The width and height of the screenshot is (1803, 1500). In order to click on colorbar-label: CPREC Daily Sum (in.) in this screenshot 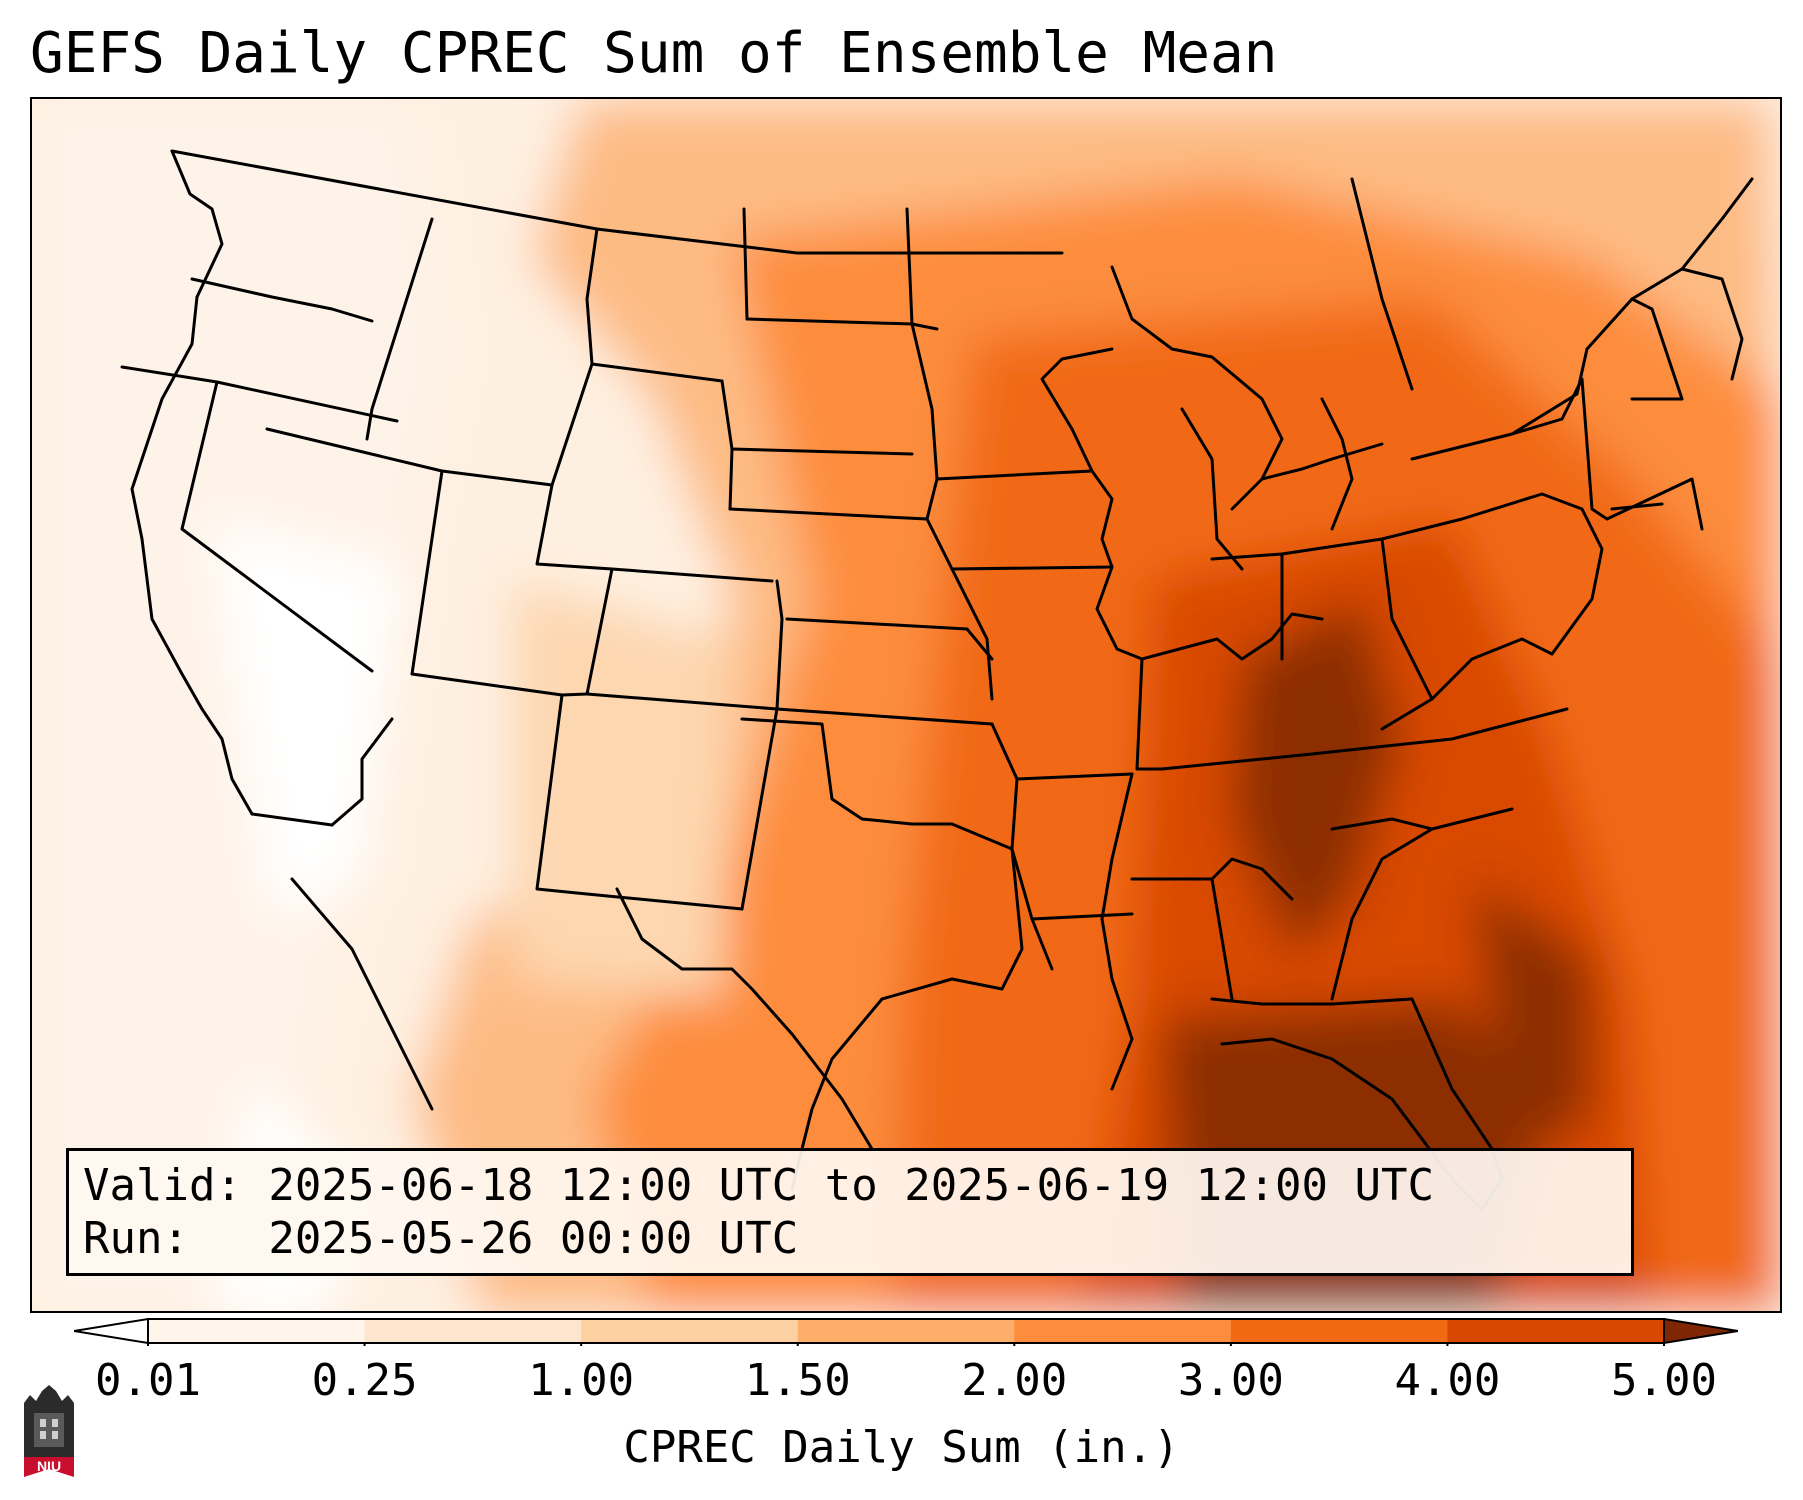, I will do `click(901, 1447)`.